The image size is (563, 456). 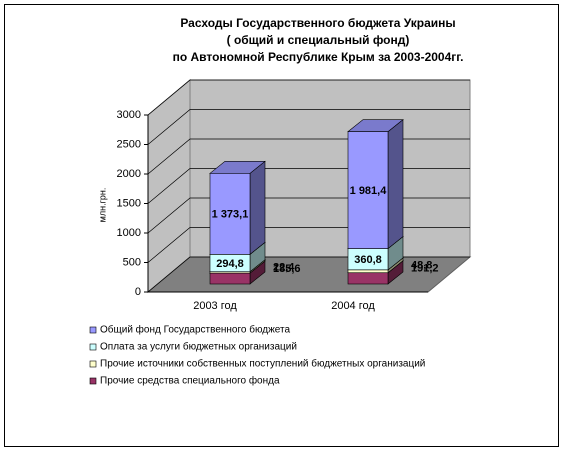 What do you see at coordinates (421, 266) in the screenshot?
I see `value-label: 48,8` at bounding box center [421, 266].